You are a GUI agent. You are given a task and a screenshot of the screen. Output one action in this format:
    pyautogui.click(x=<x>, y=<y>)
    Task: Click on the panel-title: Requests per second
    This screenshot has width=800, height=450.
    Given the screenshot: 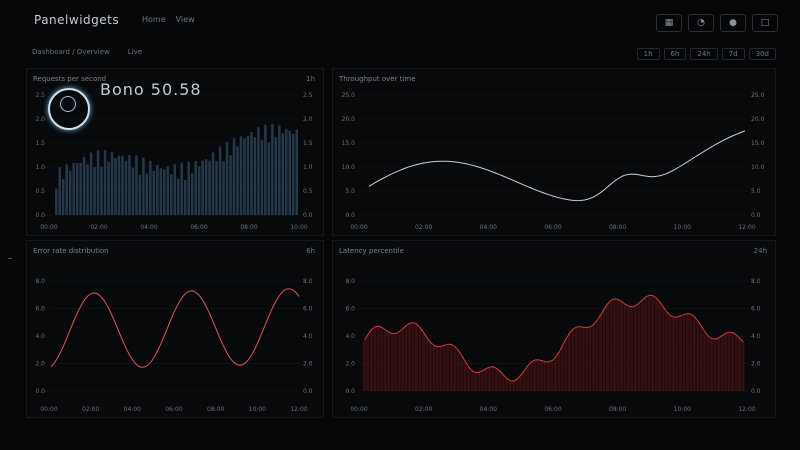 What is the action you would take?
    pyautogui.click(x=70, y=79)
    